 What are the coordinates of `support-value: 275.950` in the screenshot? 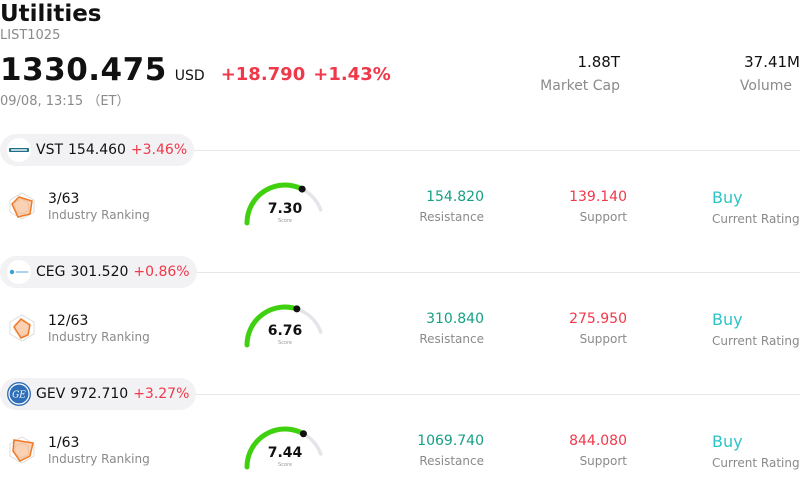 It's located at (598, 319).